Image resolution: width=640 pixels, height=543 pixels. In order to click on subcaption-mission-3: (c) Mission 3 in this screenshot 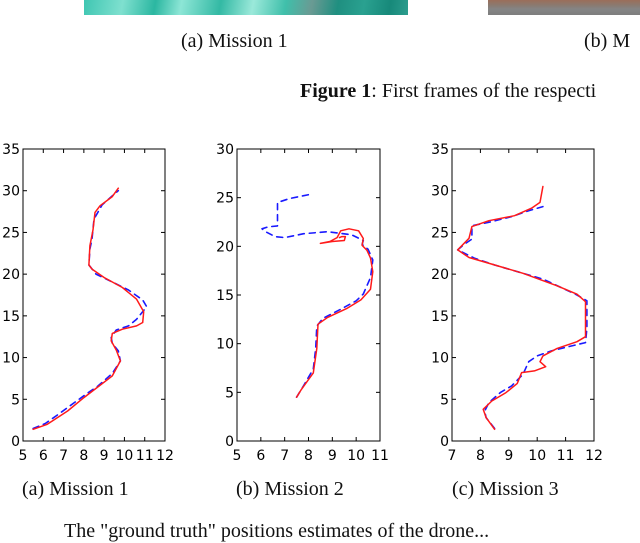, I will do `click(505, 489)`.